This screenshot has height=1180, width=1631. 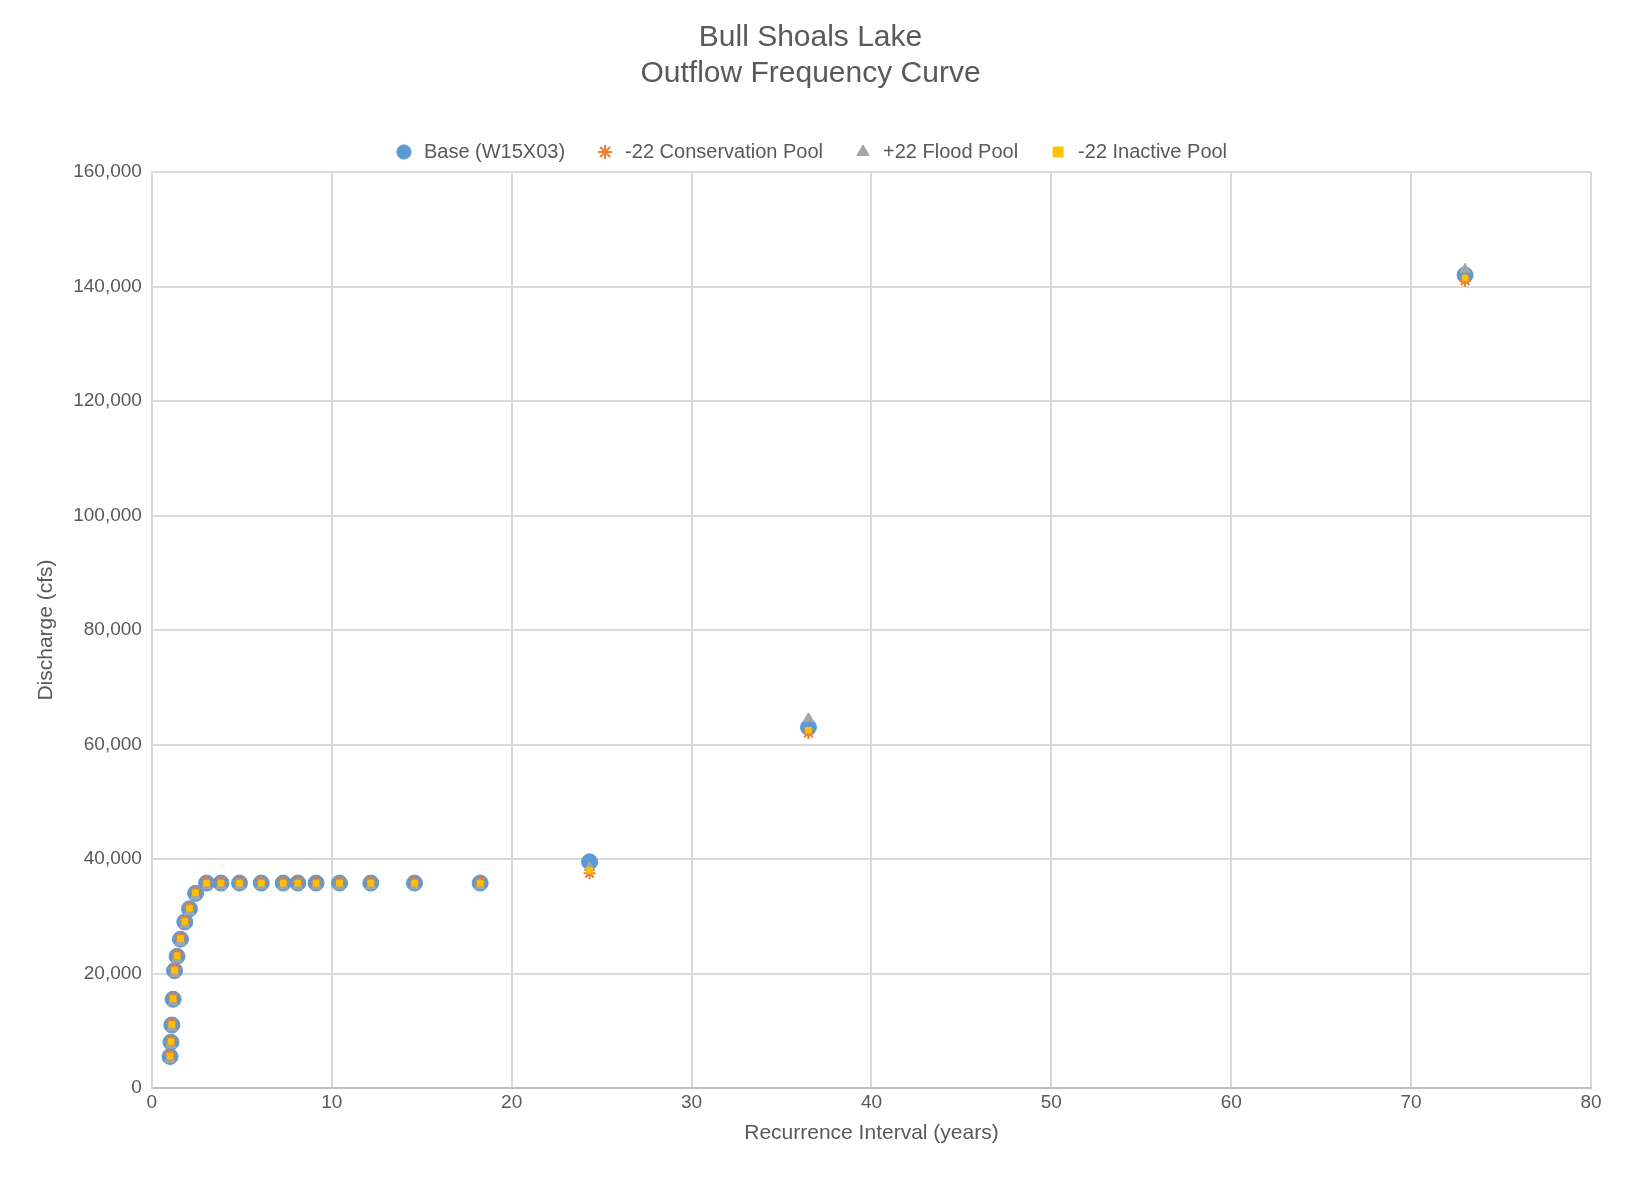 What do you see at coordinates (332, 1101) in the screenshot?
I see `x-tick-label: 10` at bounding box center [332, 1101].